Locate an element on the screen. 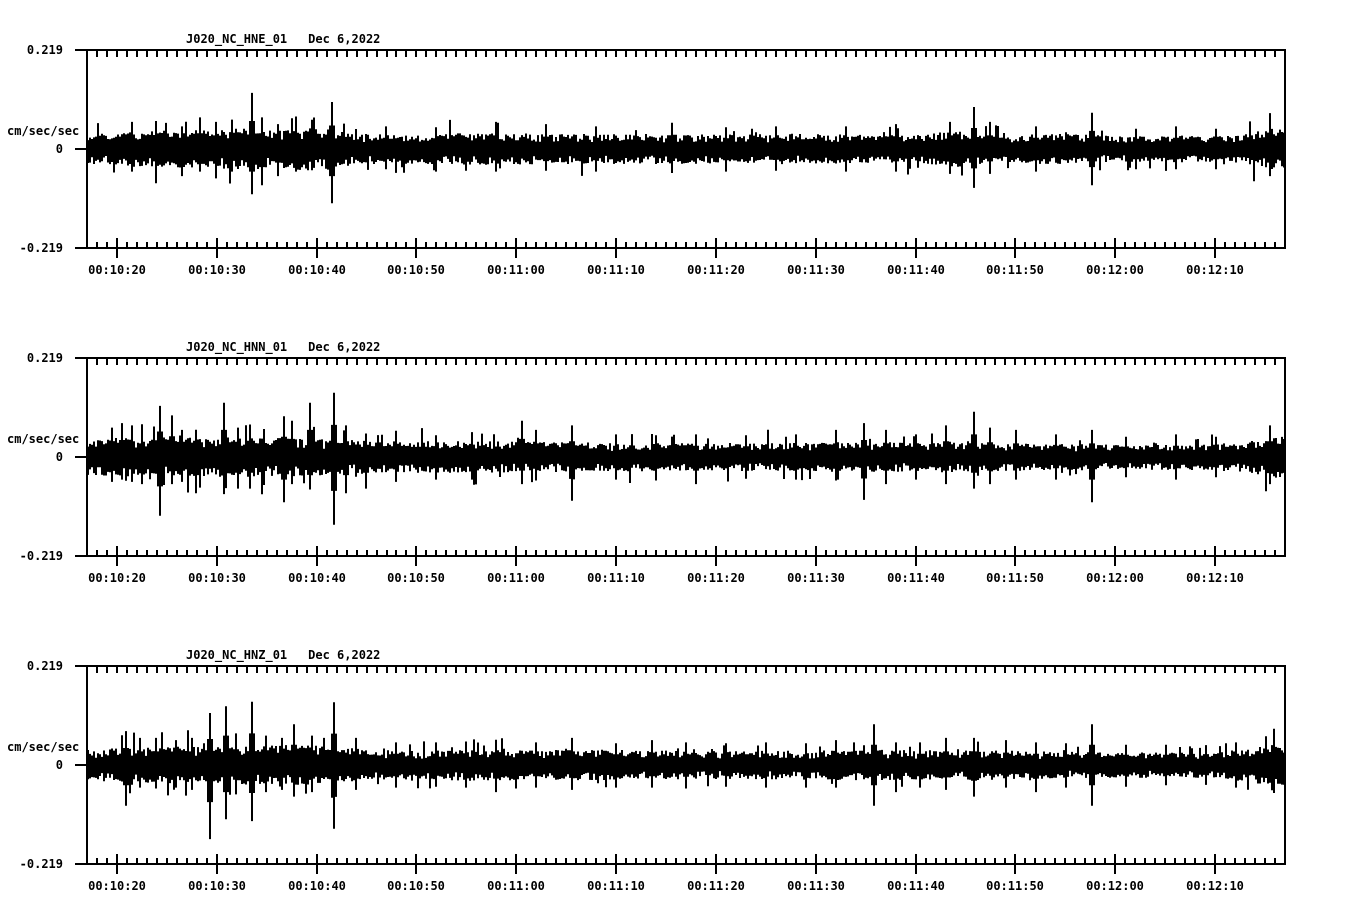  panel-title: J020_NC_HNZ_01 Dec 6,2022 is located at coordinates (283, 655).